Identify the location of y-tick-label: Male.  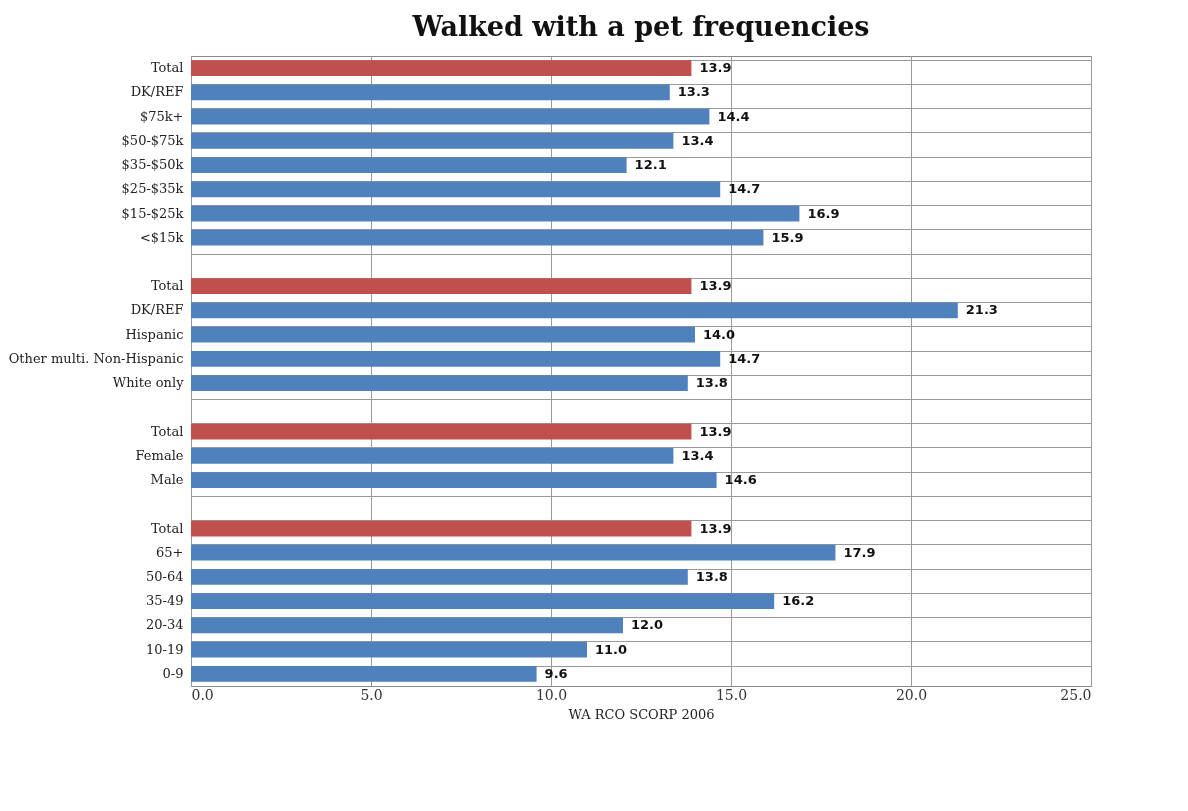
(167, 480).